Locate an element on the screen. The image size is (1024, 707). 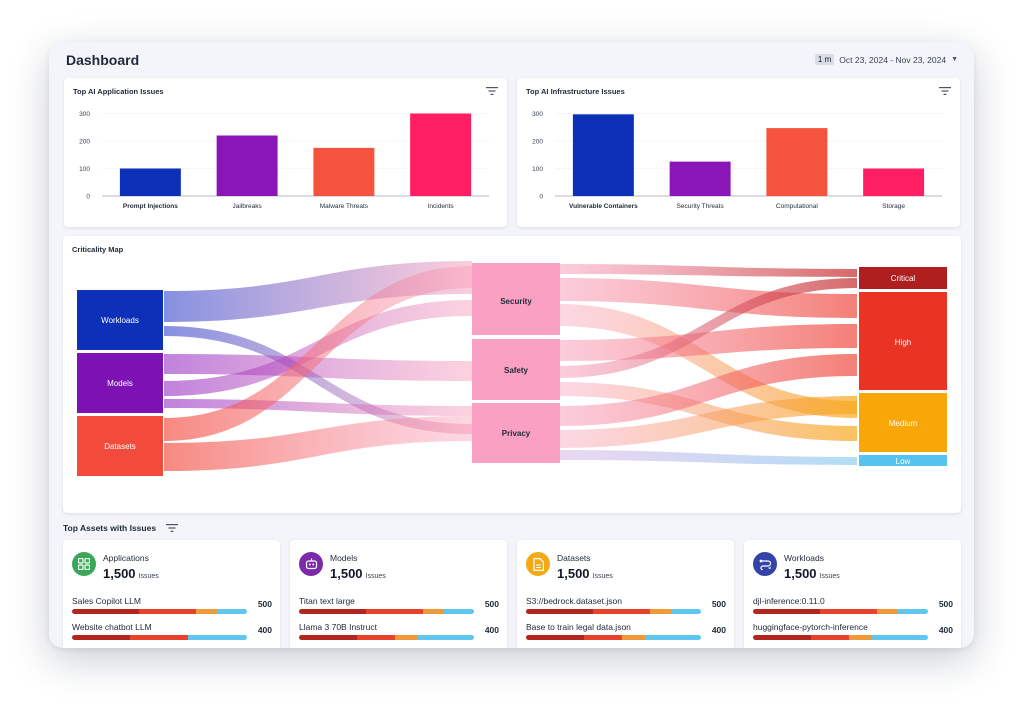
node-high is located at coordinates (903, 341).